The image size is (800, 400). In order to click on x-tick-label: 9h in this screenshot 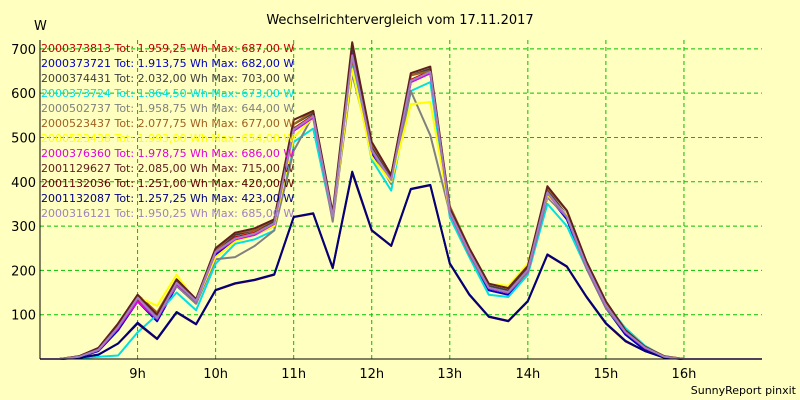, I will do `click(137, 374)`.